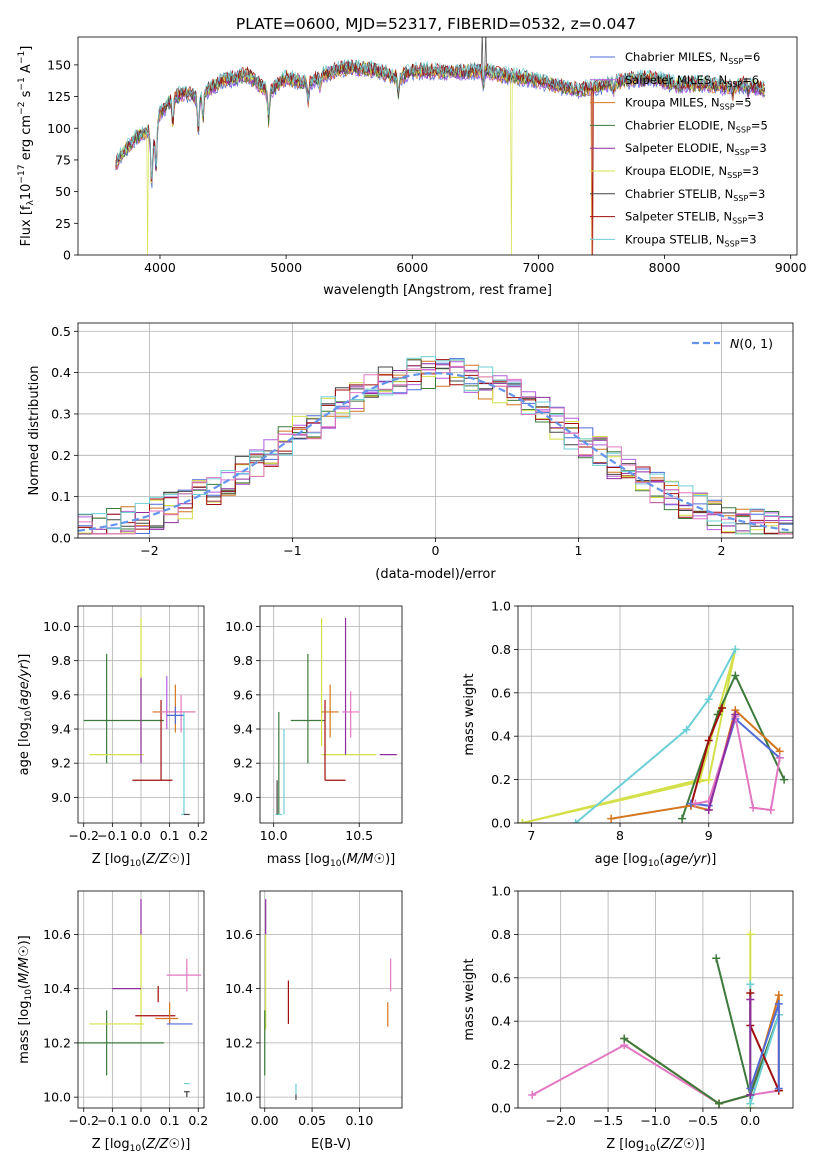 The image size is (819, 1170). I want to click on ticks: −2.0 −1.5 −1.0 −0.5 0.0 0.0 0.2 0.4 0.6 0.8 1.0, so click(625, 1006).